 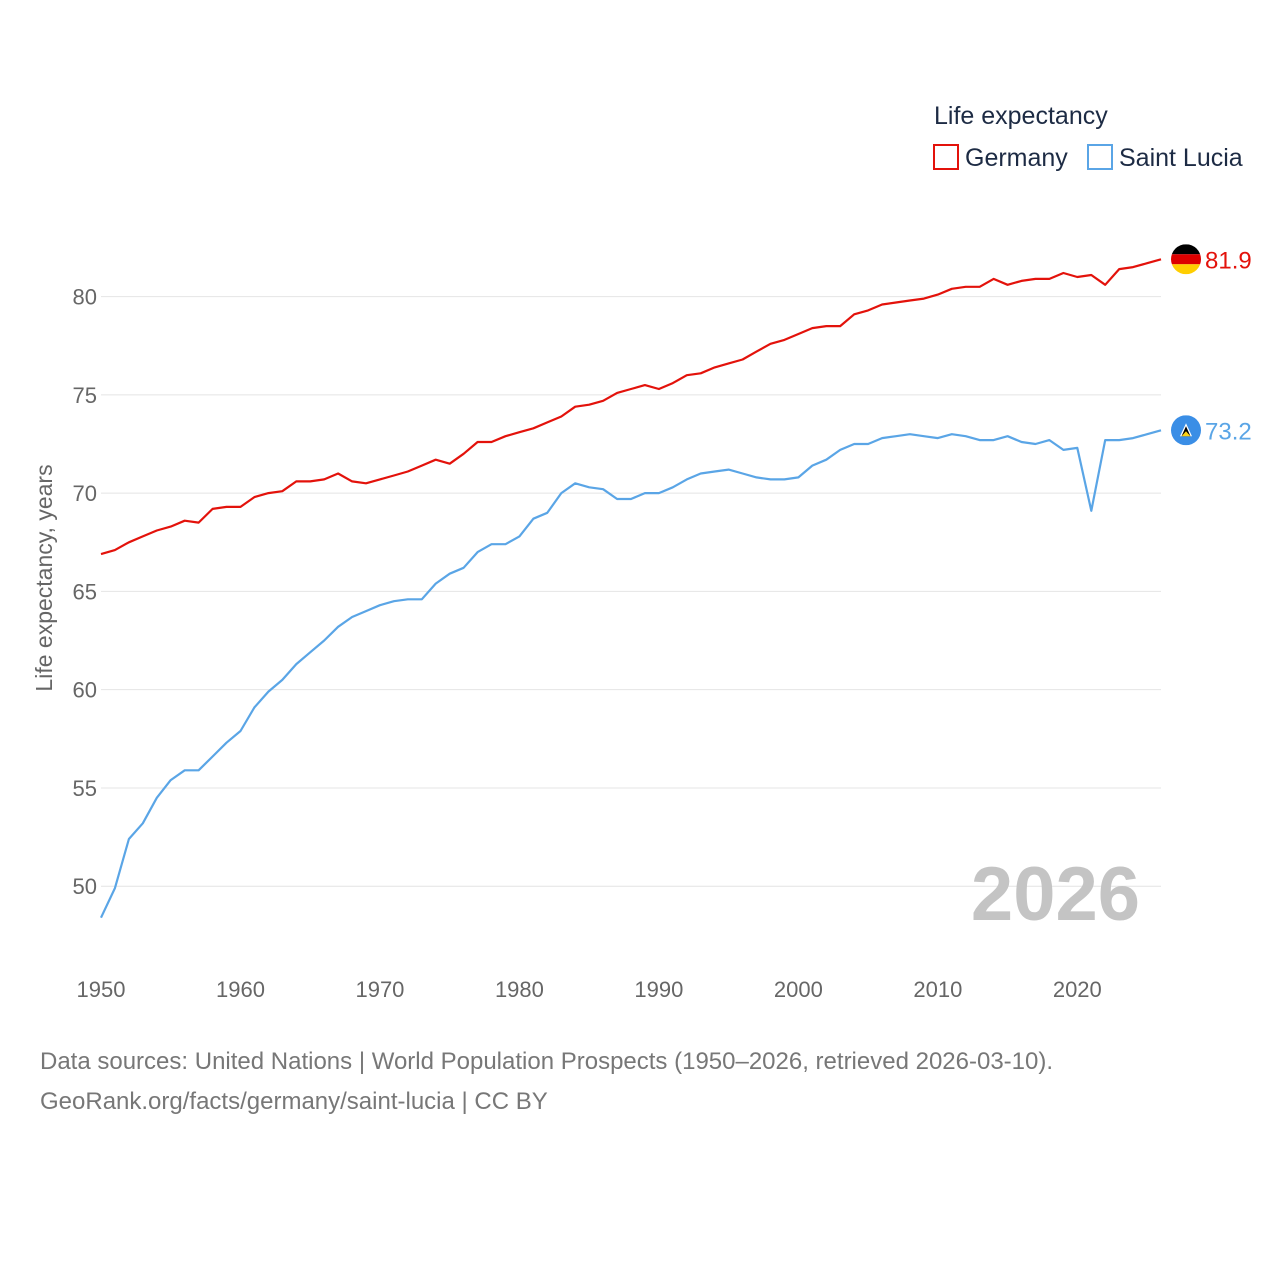 What do you see at coordinates (85, 493) in the screenshot?
I see `y-tick-70: 70` at bounding box center [85, 493].